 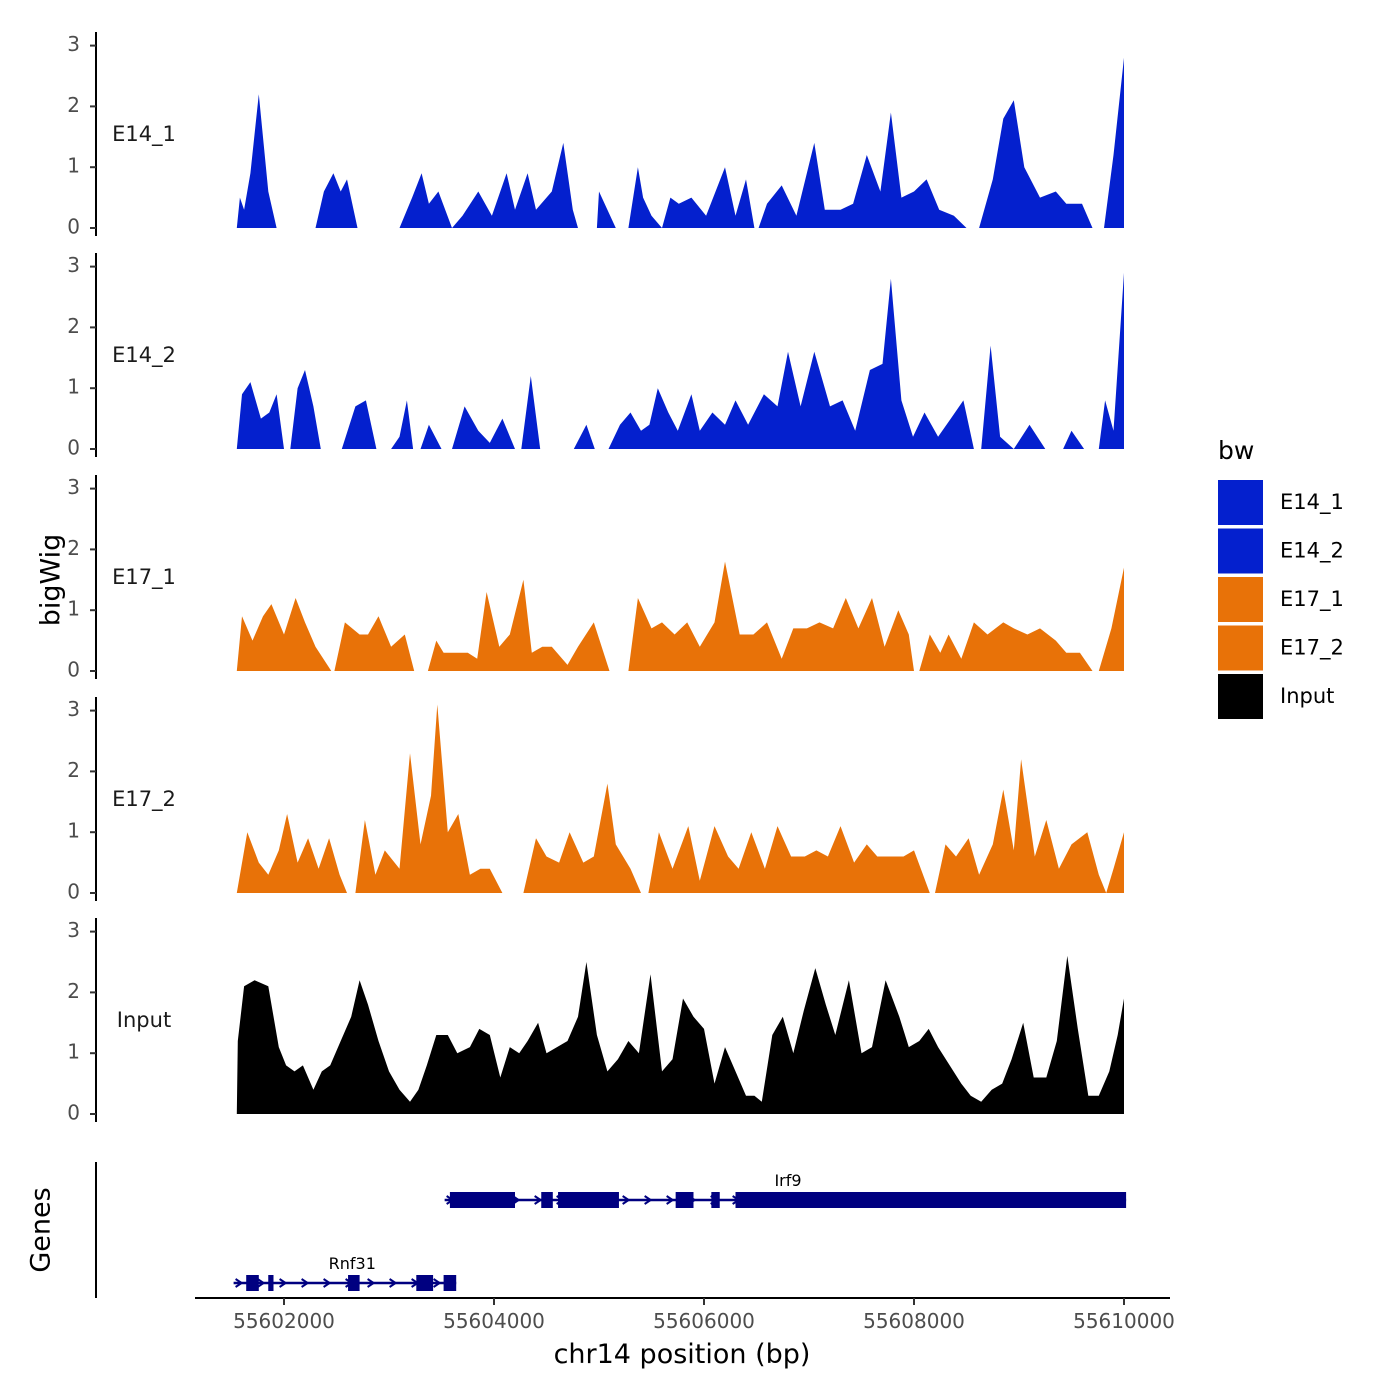 I want to click on legend-item-e17-2: E17_2, so click(x=1281, y=648).